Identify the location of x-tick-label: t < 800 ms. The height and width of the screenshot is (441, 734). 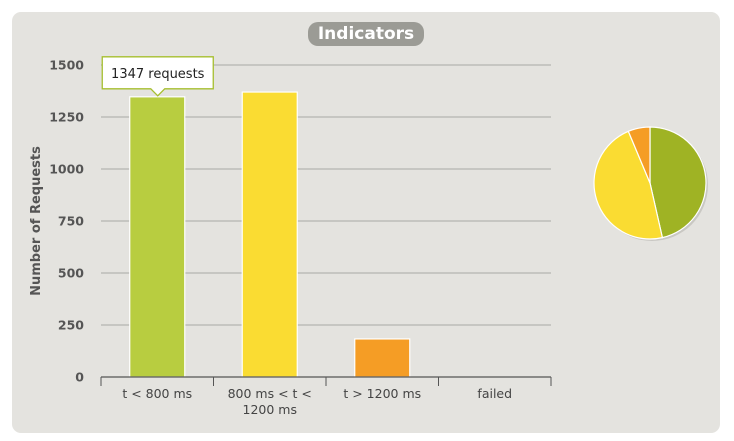
(157, 393).